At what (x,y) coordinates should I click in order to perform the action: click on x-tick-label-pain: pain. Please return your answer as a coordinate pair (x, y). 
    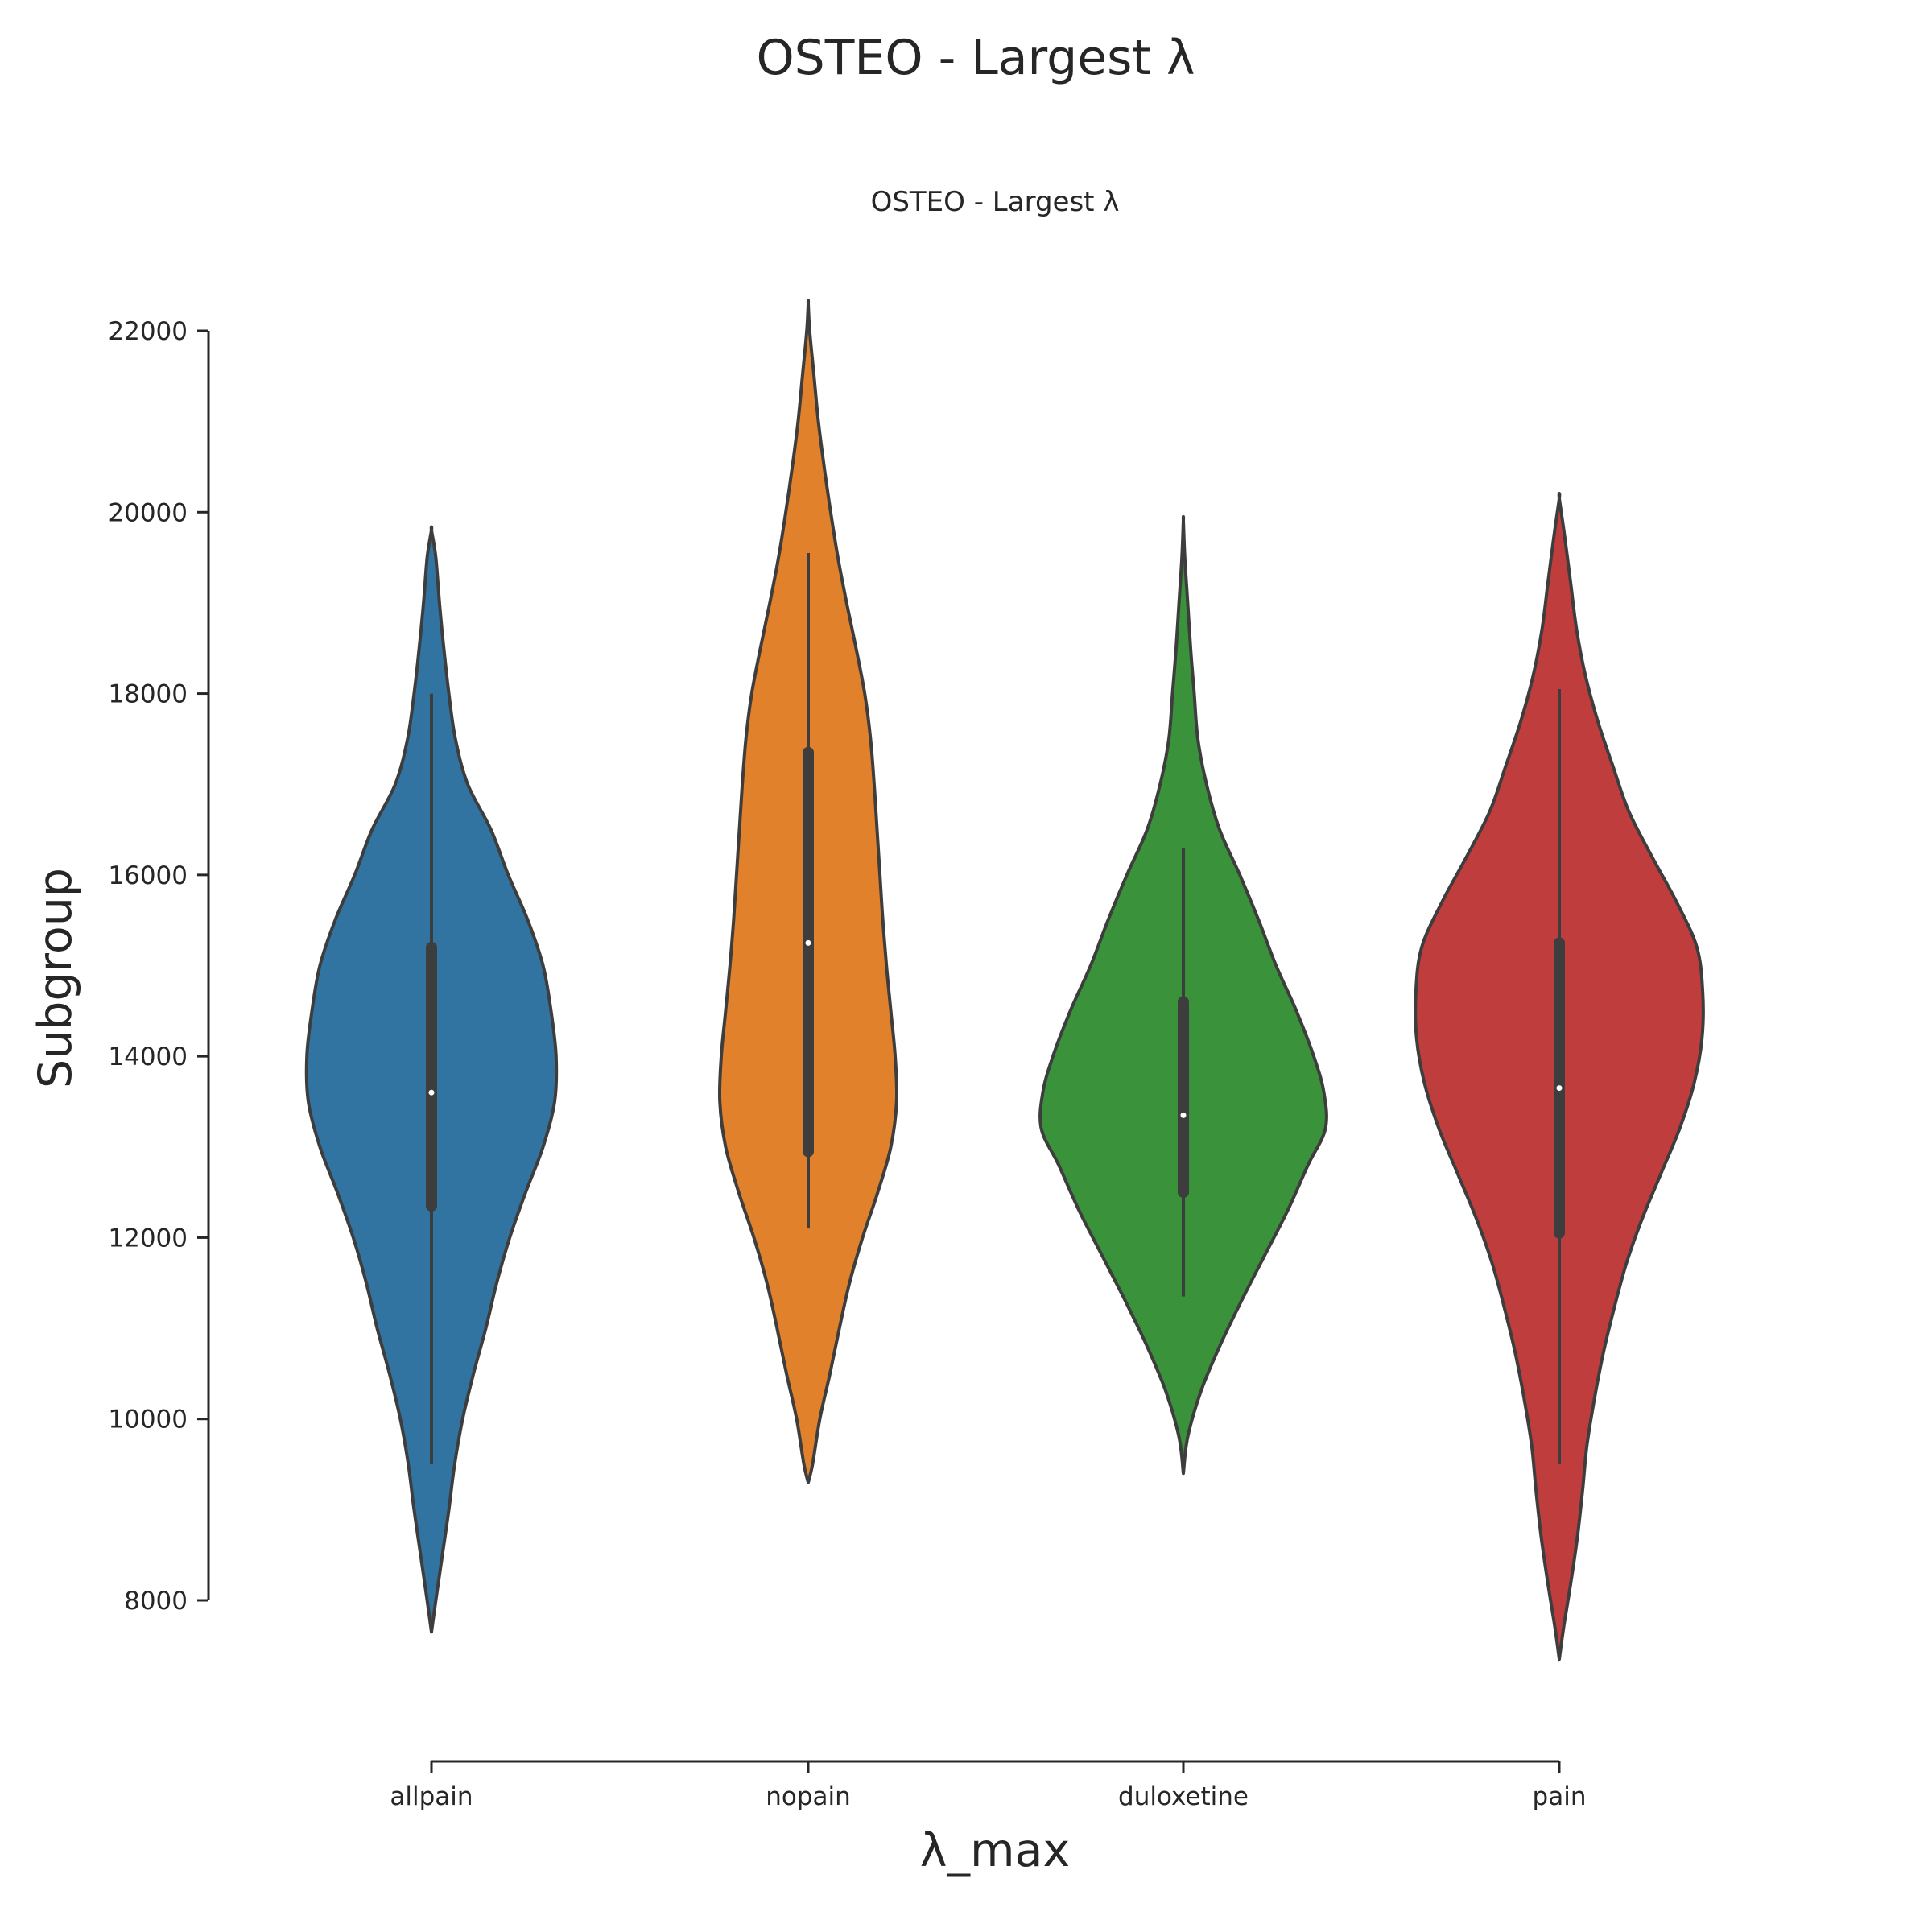
    Looking at the image, I should click on (1560, 1796).